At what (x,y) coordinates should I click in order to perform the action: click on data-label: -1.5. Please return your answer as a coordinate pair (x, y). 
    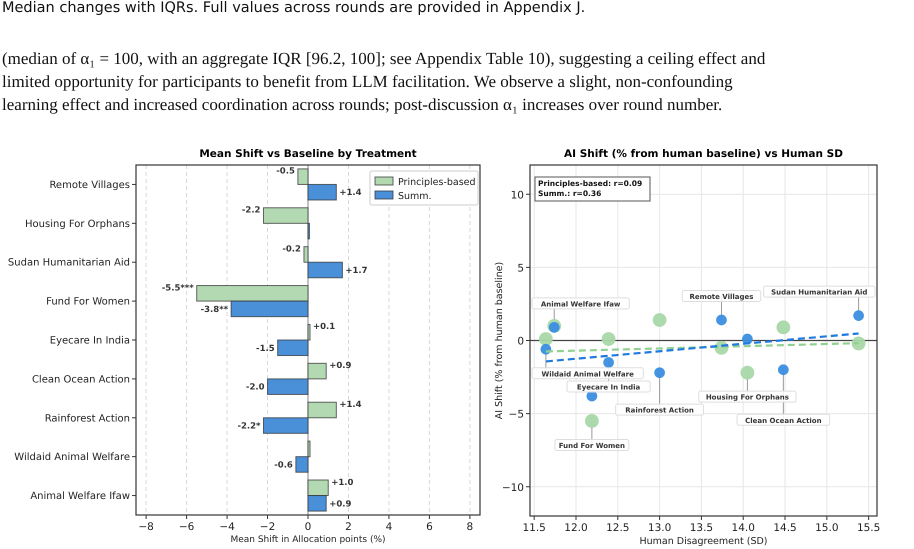
    Looking at the image, I should click on (265, 349).